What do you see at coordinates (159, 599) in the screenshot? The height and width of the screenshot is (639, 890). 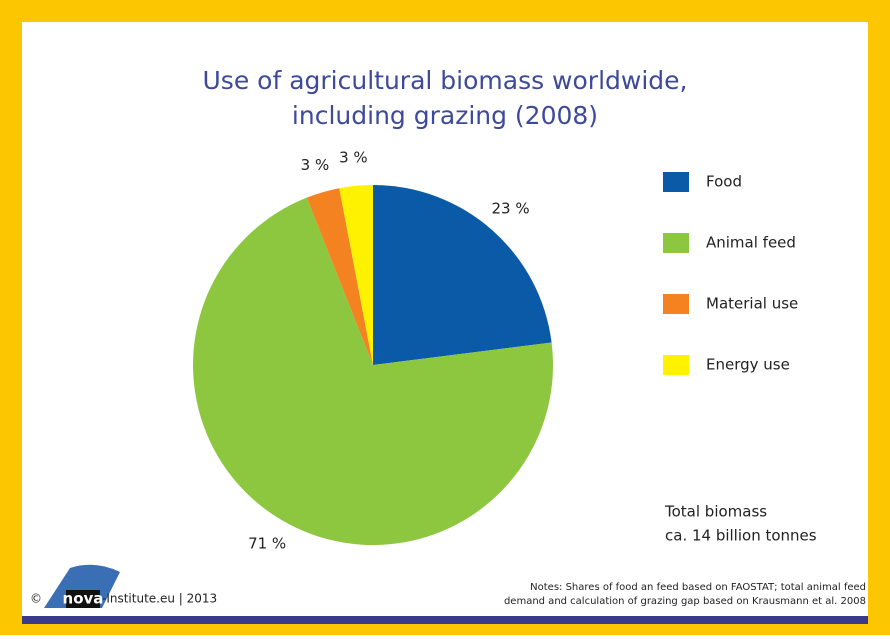 I see `credit: -Institute.eu | 2013` at bounding box center [159, 599].